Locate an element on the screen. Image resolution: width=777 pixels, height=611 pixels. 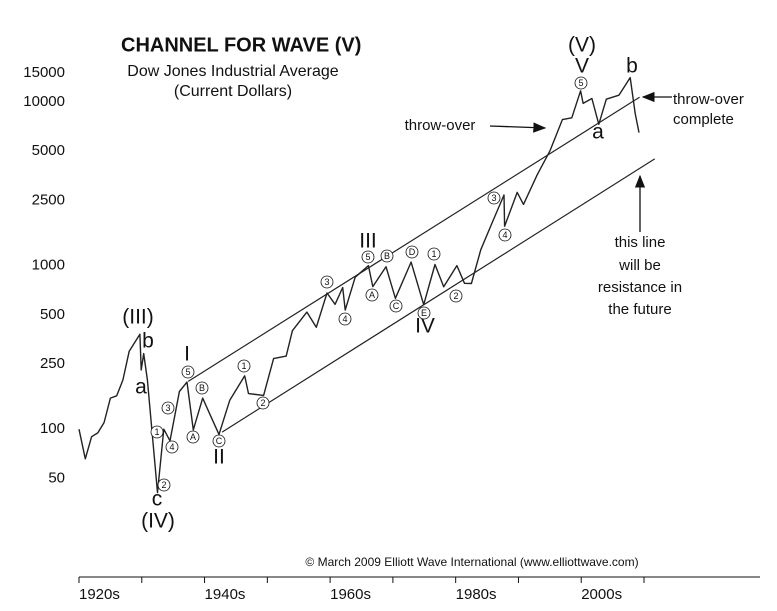
note: the future is located at coordinates (639, 309).